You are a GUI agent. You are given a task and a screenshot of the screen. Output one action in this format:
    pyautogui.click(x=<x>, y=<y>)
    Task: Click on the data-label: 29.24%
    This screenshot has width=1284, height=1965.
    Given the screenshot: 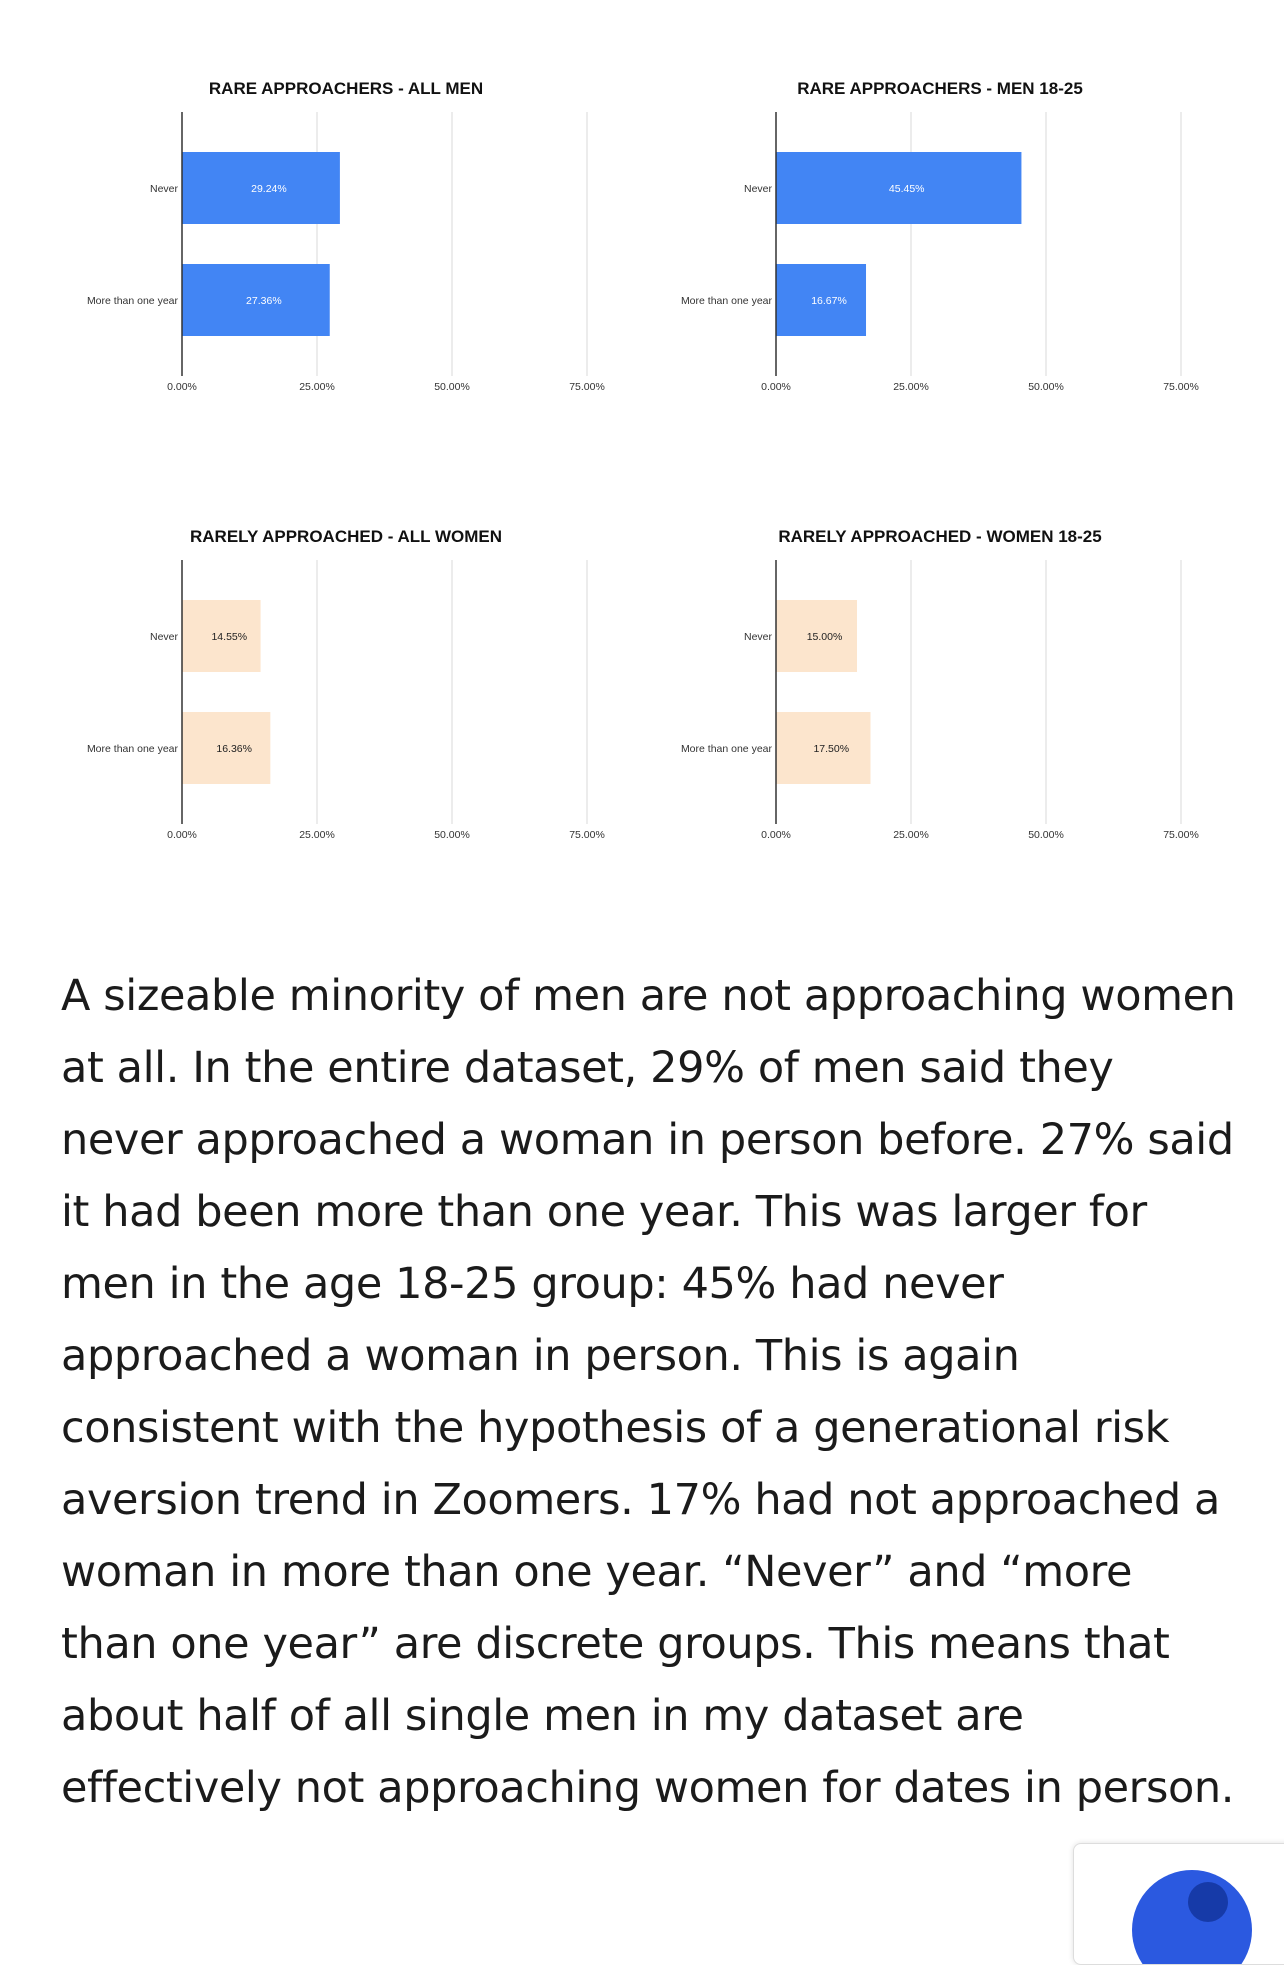 What is the action you would take?
    pyautogui.click(x=269, y=189)
    